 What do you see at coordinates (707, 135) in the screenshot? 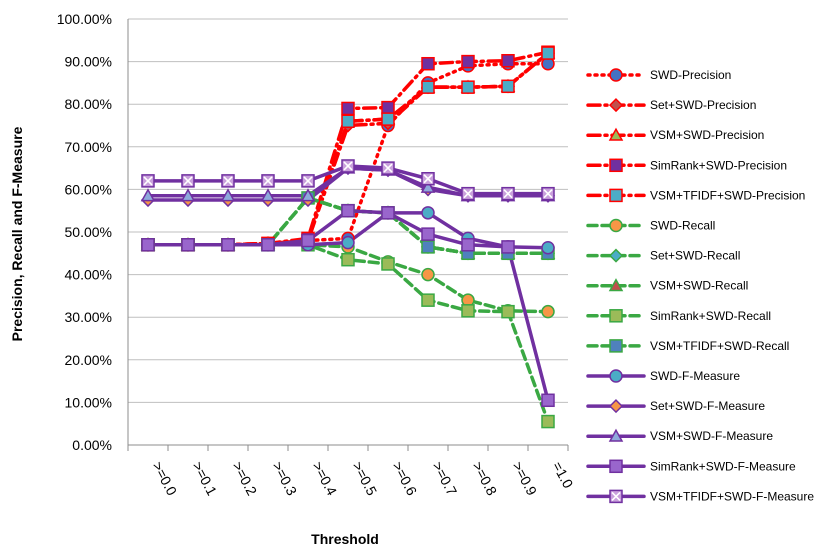
I see `legend-label: VSM+SWD-Precision` at bounding box center [707, 135].